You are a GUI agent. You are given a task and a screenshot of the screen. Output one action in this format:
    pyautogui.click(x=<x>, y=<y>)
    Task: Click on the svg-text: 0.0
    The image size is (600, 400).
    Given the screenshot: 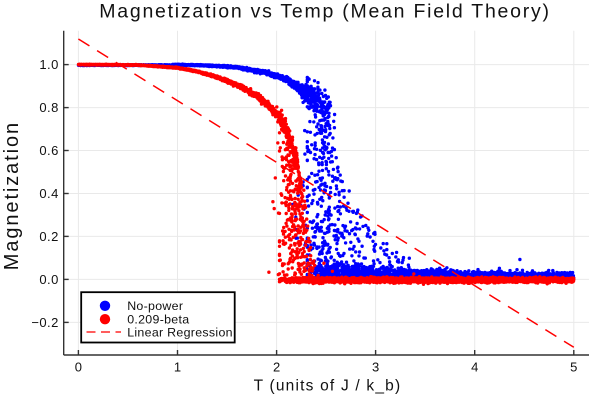 What is the action you would take?
    pyautogui.click(x=48, y=279)
    